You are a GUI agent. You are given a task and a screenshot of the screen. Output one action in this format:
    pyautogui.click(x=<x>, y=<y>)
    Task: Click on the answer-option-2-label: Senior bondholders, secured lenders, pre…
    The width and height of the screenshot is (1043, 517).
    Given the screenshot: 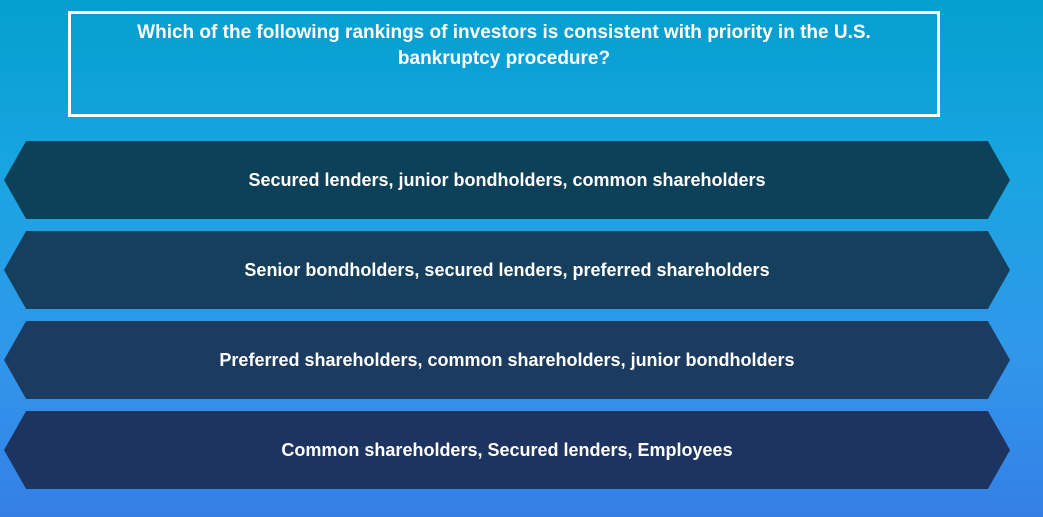 What is the action you would take?
    pyautogui.click(x=507, y=269)
    